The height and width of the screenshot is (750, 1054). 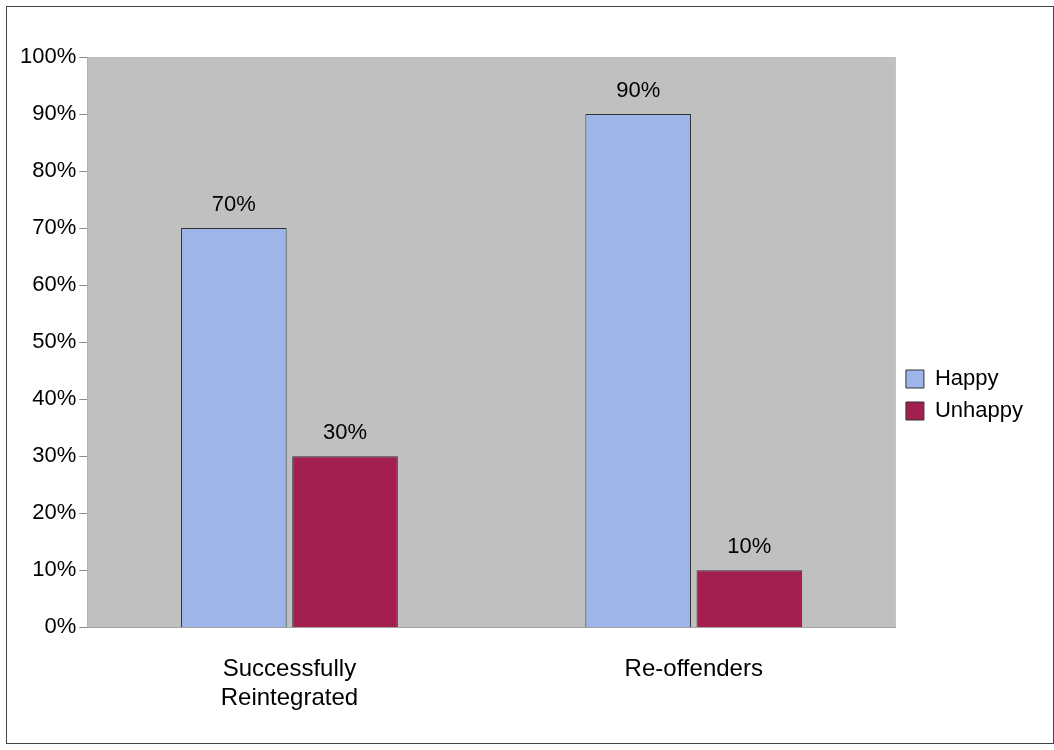 I want to click on y-tick-label: 100%, so click(x=48, y=56).